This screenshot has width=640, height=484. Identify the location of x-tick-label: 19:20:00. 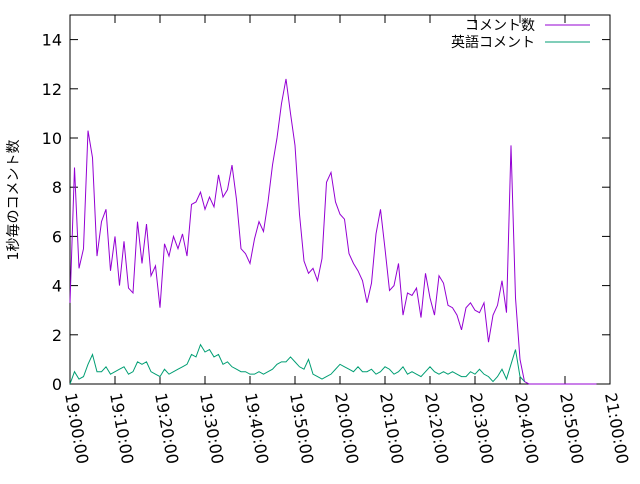
(166, 428).